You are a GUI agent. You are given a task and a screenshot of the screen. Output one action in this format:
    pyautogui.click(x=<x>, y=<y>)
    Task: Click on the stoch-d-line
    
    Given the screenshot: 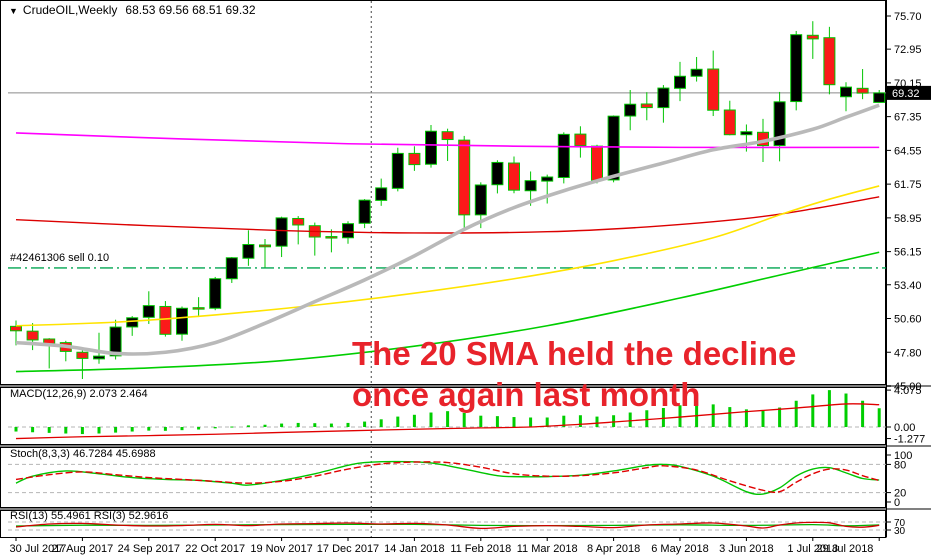 What is the action you would take?
    pyautogui.click(x=447, y=477)
    